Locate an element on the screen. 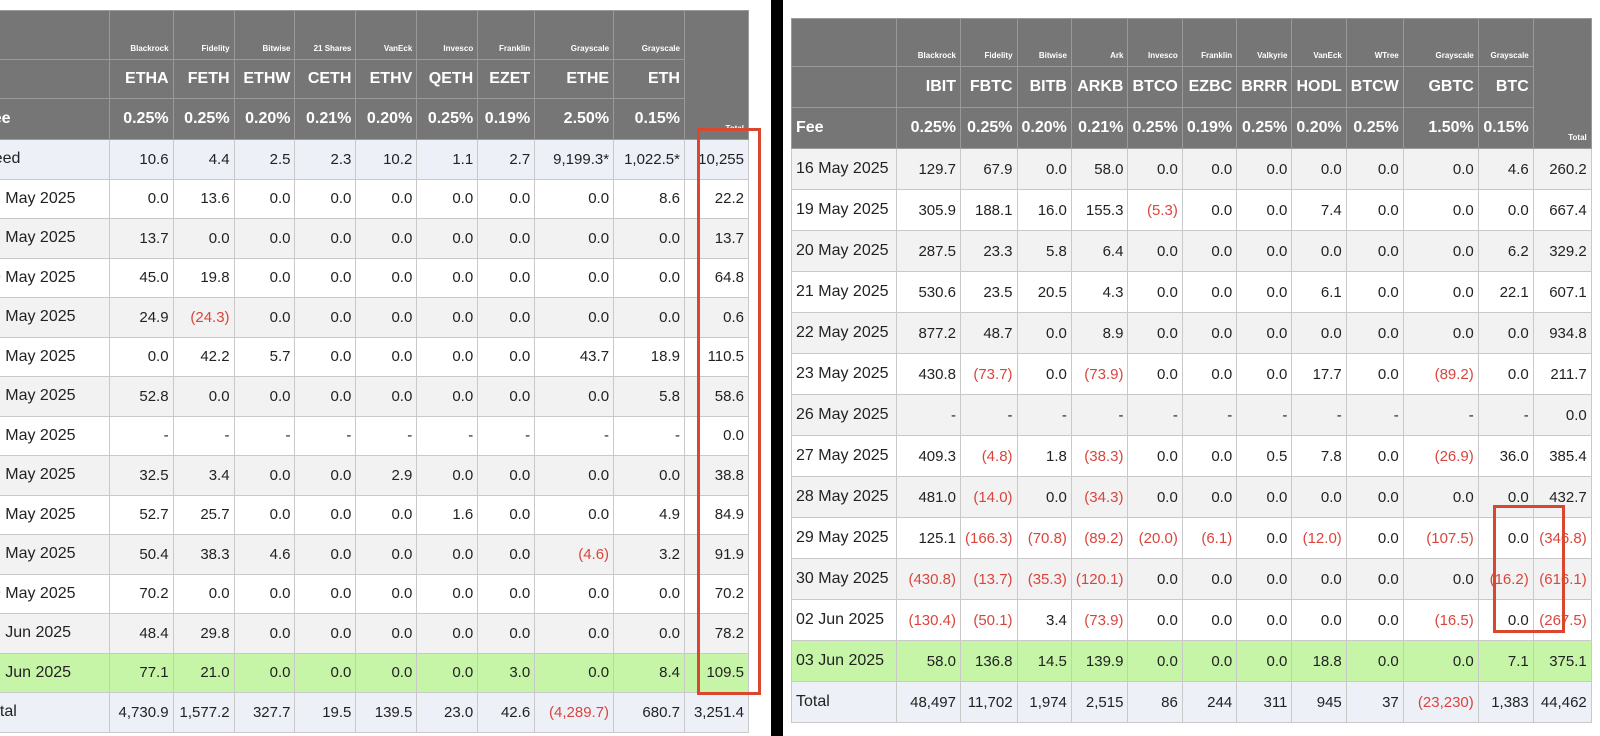  flow-value-cell: 23.0 is located at coordinates (447, 712).